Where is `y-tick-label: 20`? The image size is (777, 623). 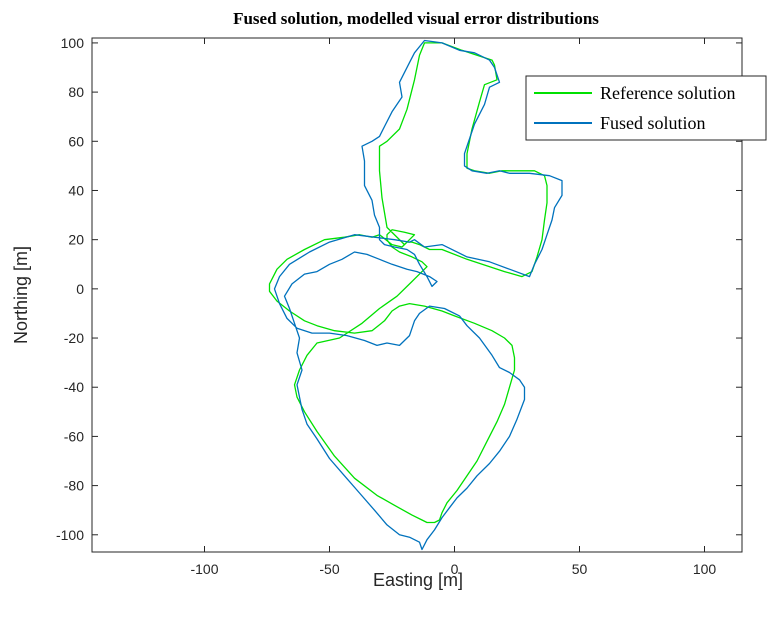
y-tick-label: 20 is located at coordinates (76, 240).